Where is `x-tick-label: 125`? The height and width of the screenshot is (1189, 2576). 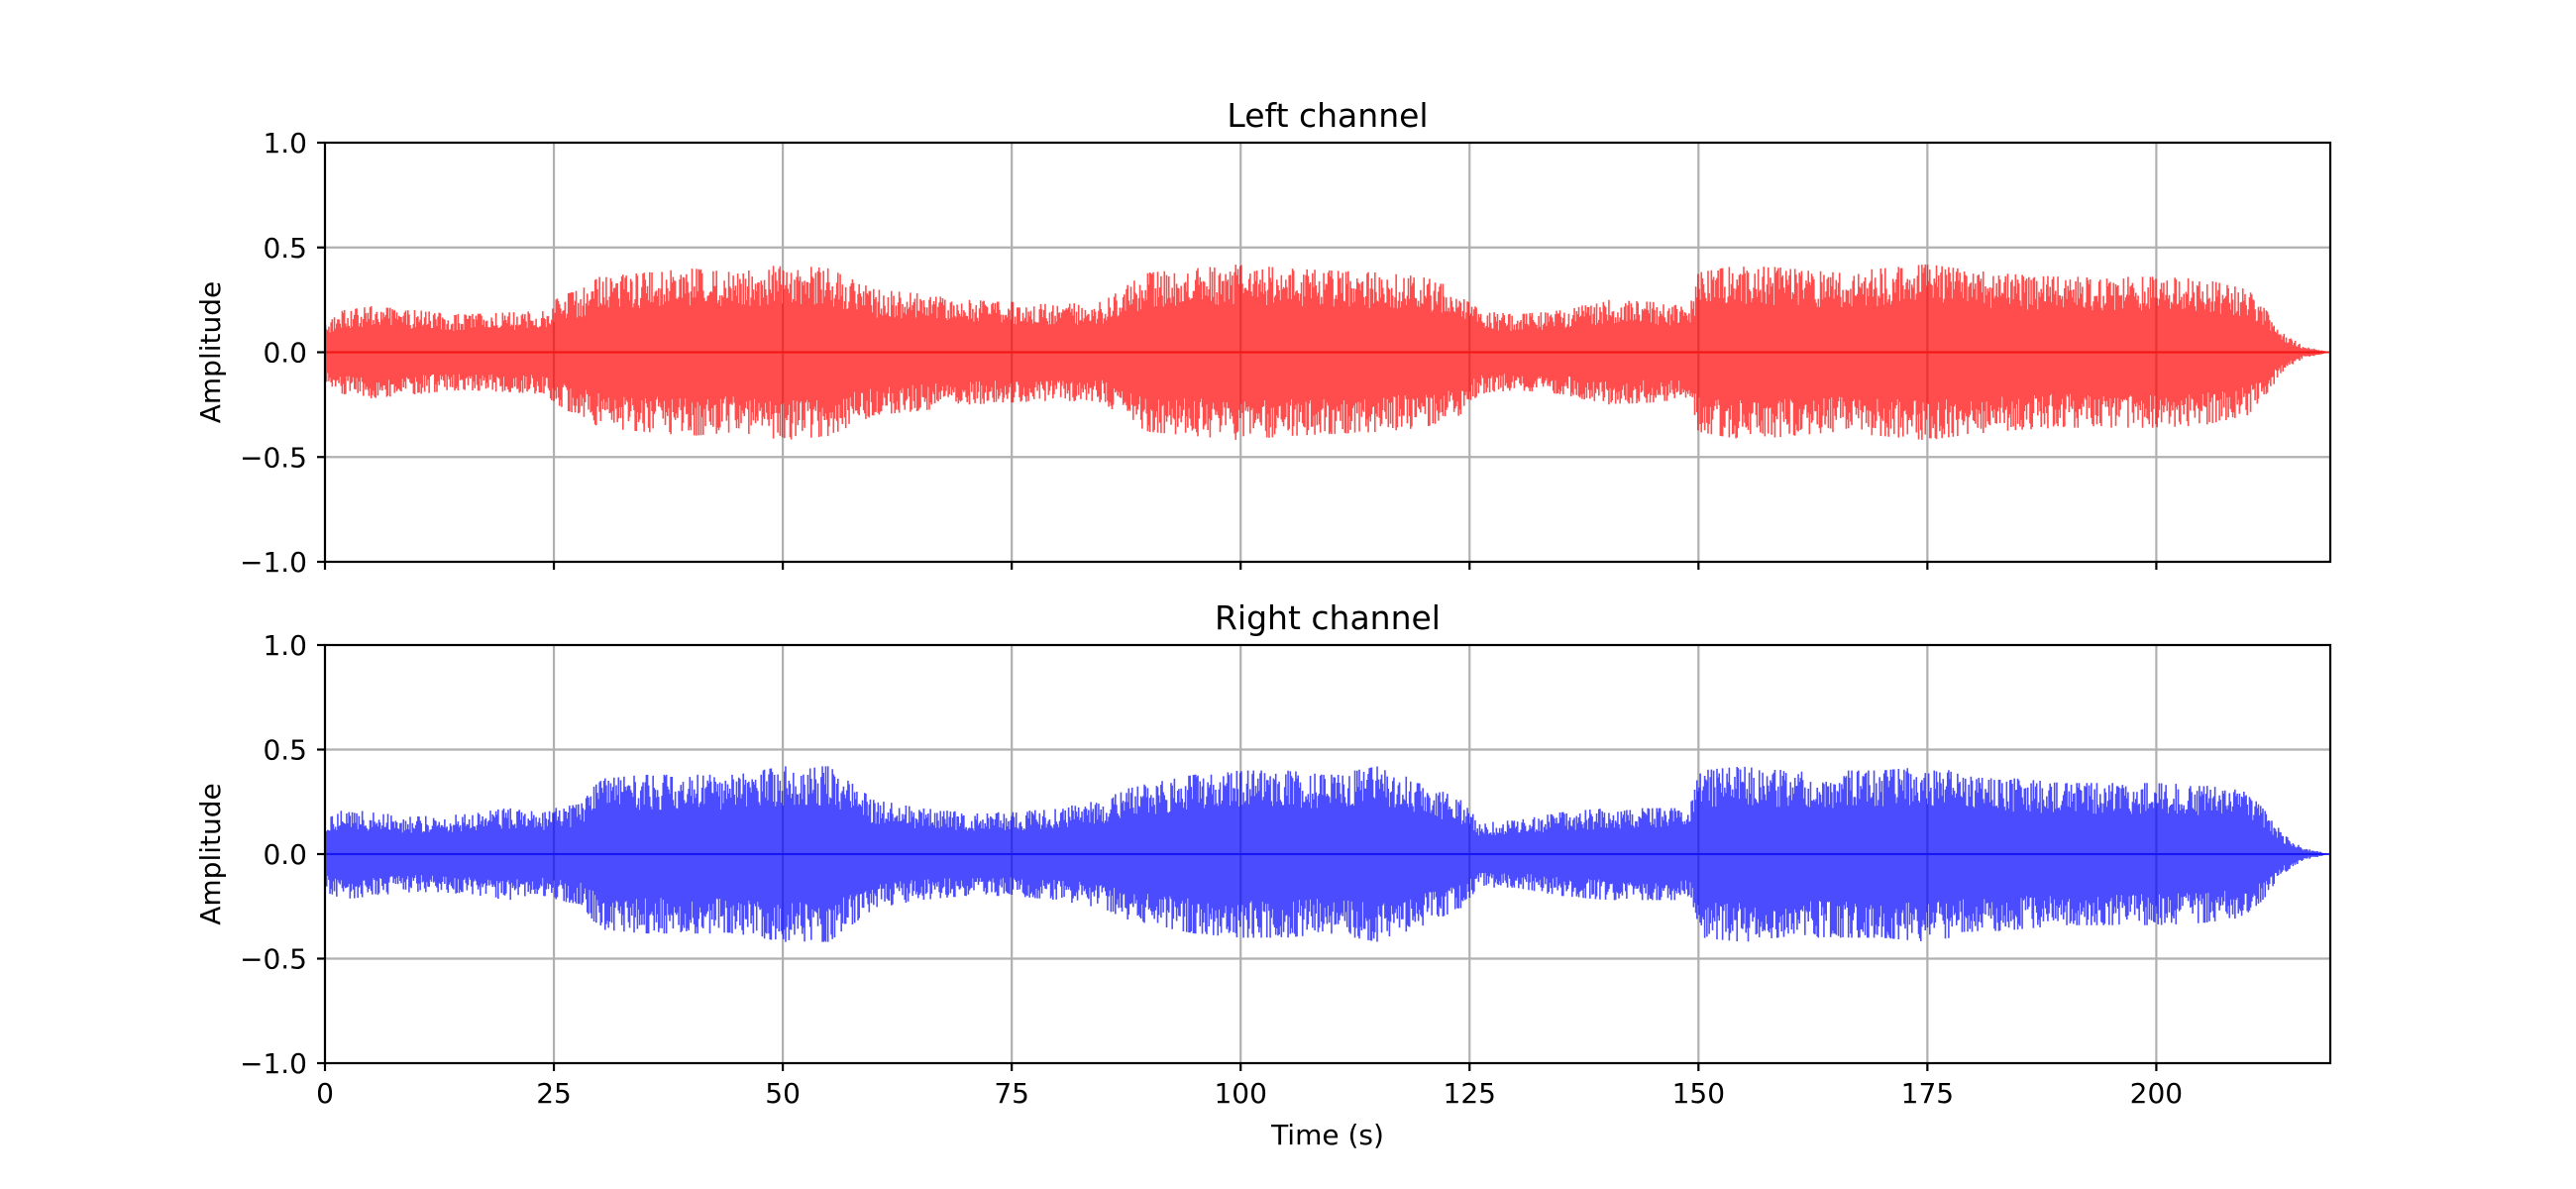 x-tick-label: 125 is located at coordinates (1470, 1093).